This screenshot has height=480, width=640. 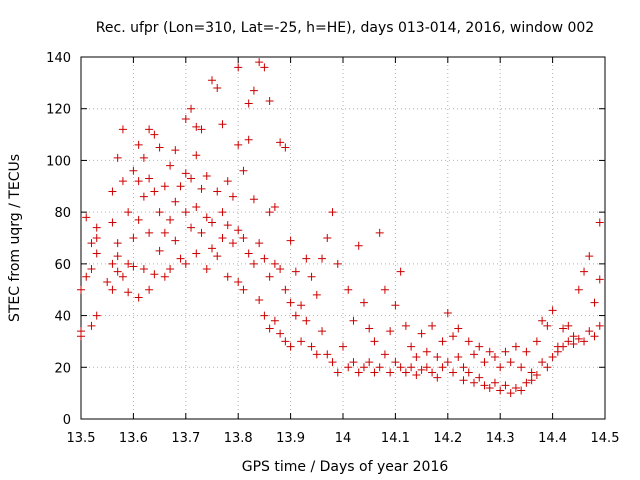 I want to click on y-tick-label: 120, so click(x=58, y=110).